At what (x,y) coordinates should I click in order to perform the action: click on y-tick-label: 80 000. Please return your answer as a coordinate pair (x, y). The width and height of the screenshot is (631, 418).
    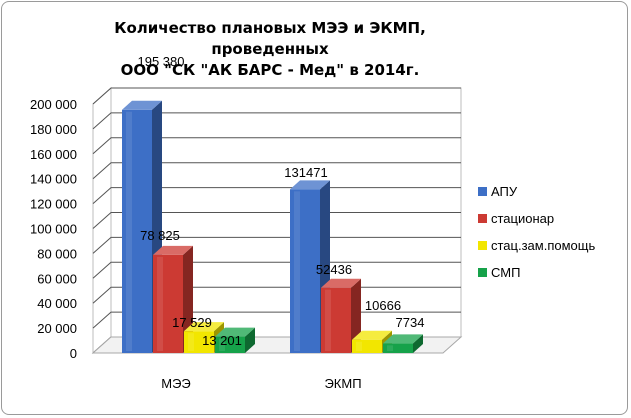
    Looking at the image, I should click on (57, 253).